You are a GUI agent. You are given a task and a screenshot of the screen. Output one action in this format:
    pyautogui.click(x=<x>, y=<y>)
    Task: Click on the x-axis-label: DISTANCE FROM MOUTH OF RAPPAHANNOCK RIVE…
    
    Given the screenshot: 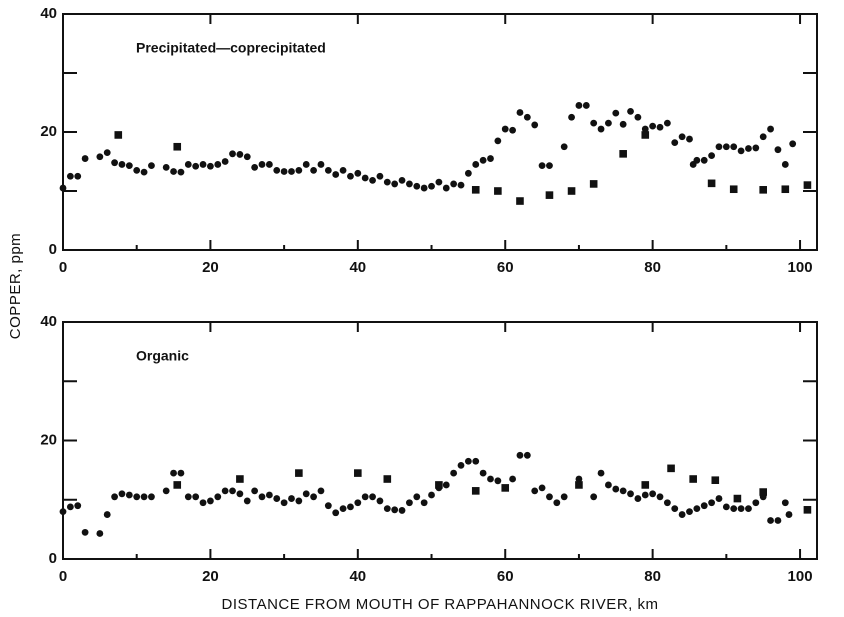 What is the action you would take?
    pyautogui.click(x=440, y=604)
    